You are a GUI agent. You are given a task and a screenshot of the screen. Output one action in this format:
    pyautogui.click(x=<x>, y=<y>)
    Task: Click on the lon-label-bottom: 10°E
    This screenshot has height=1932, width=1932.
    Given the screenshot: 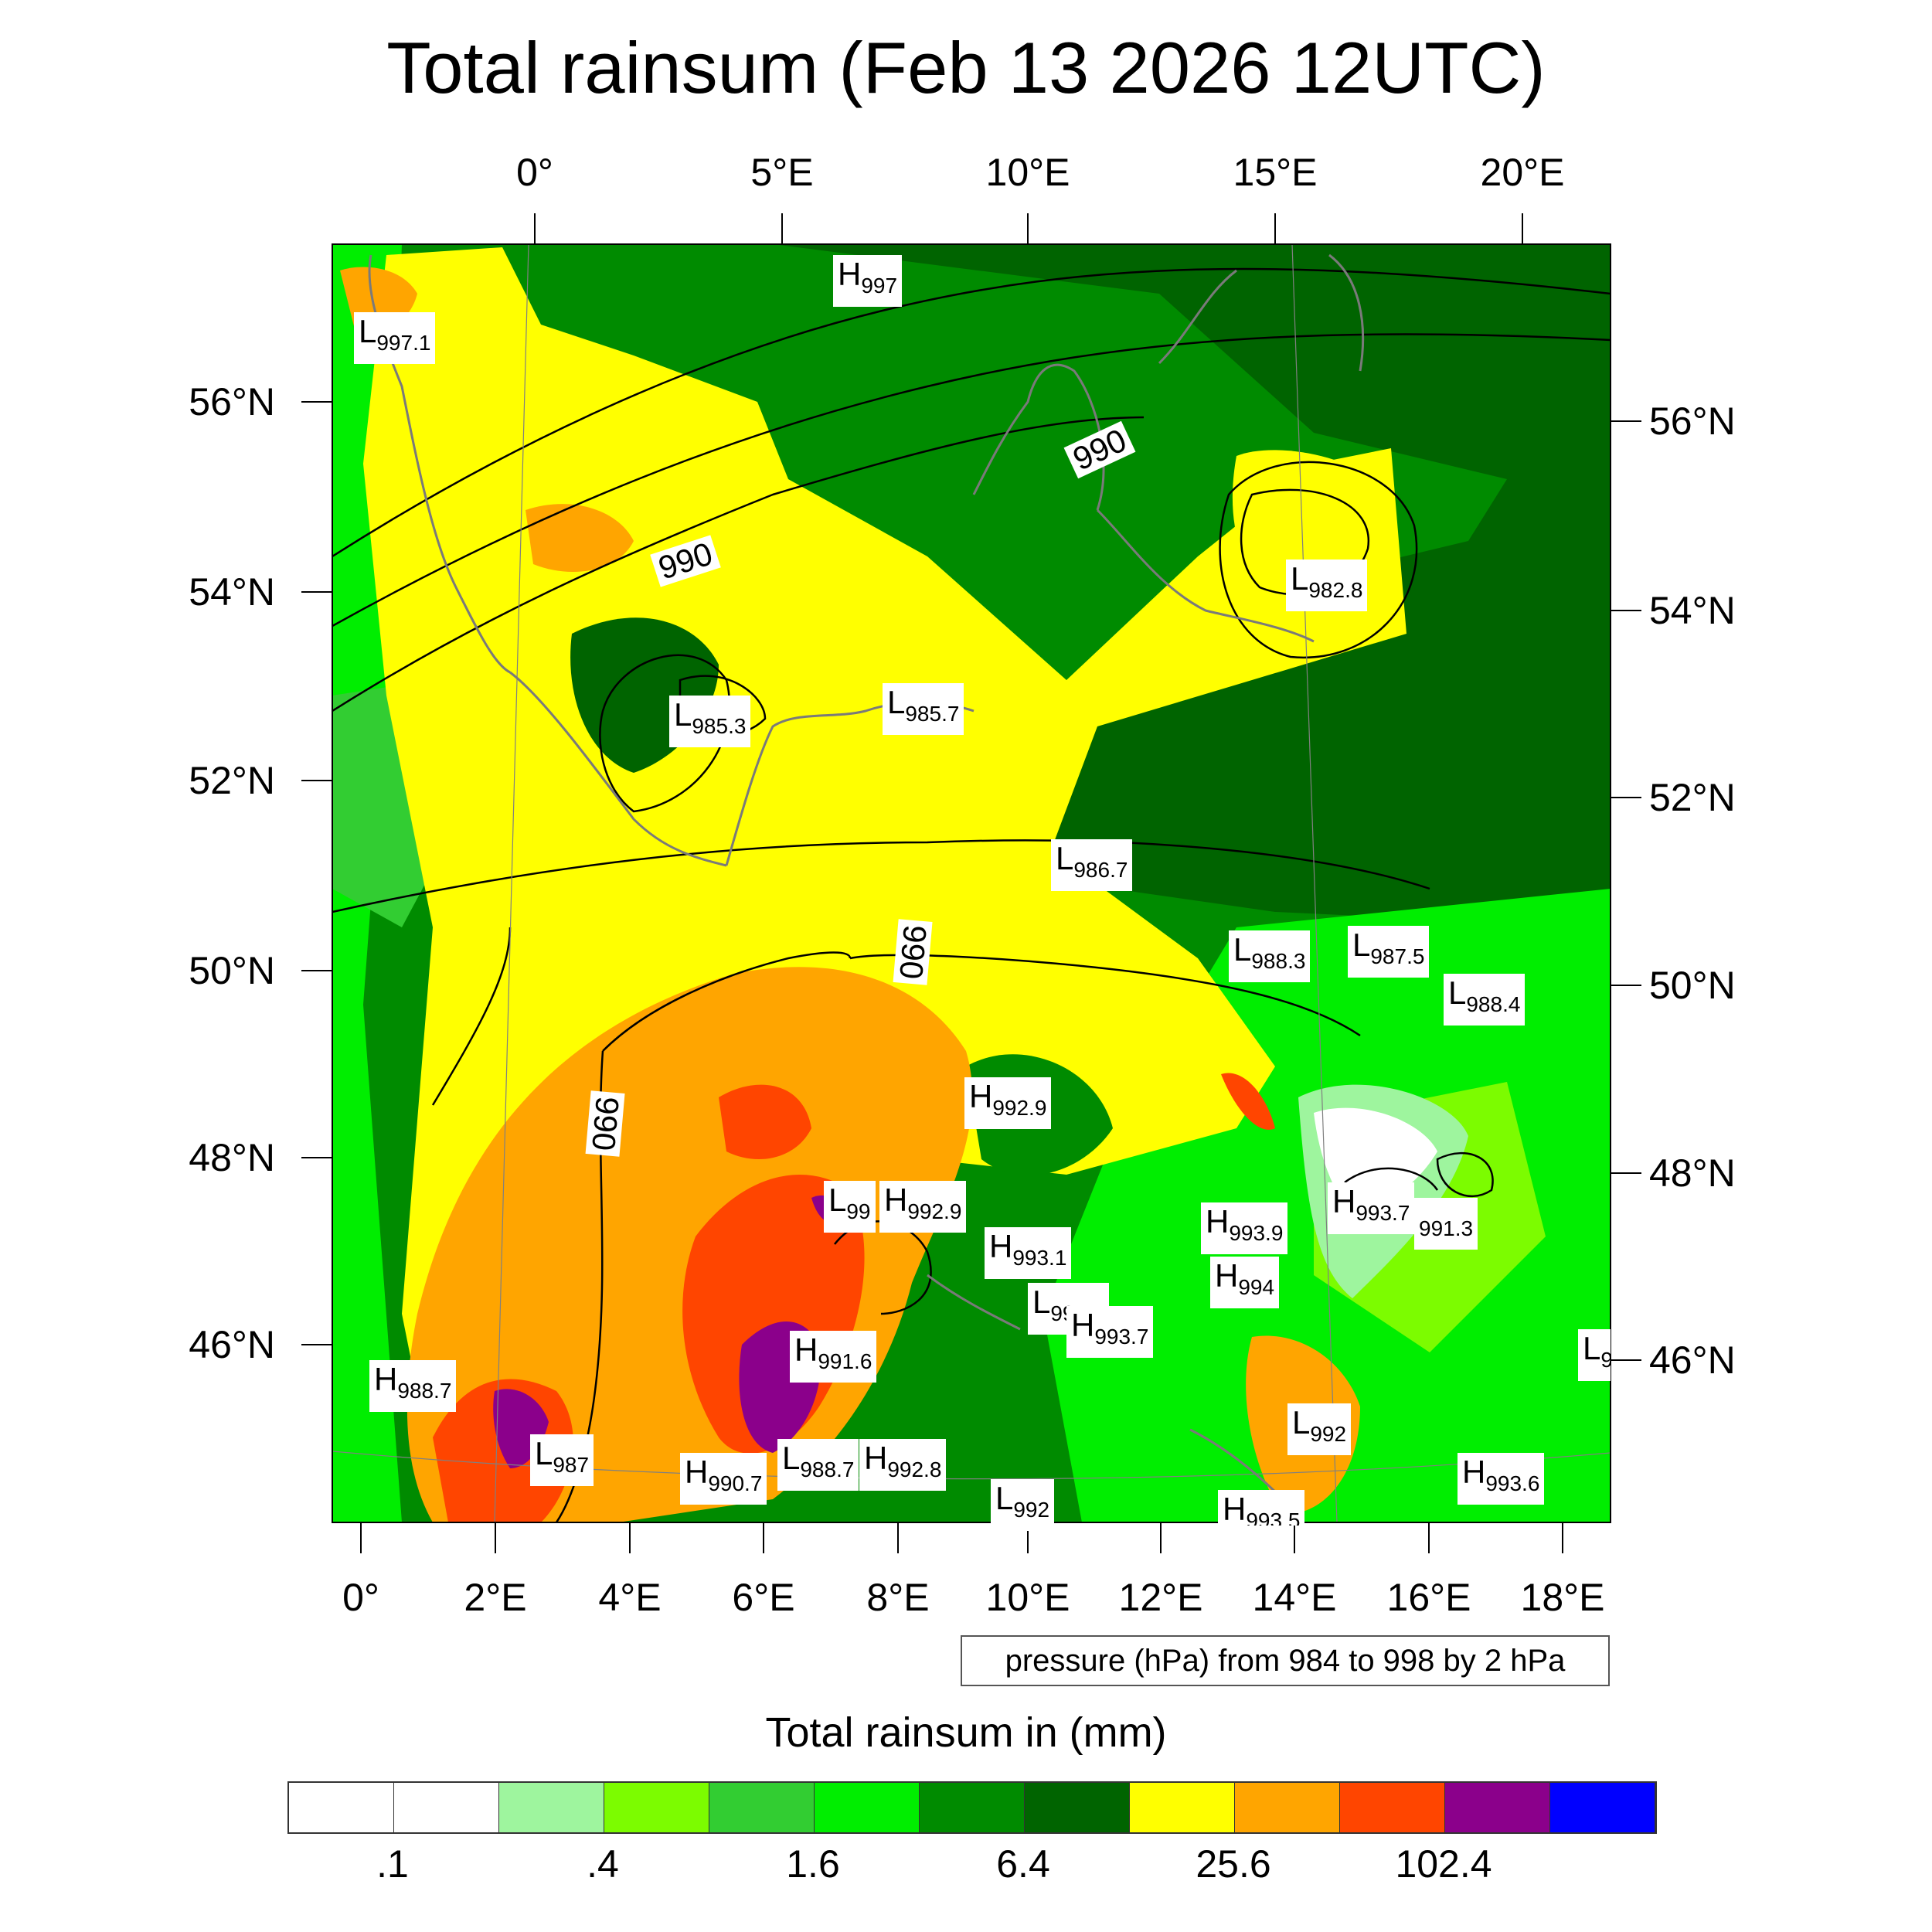 What is the action you would take?
    pyautogui.click(x=1028, y=1598)
    